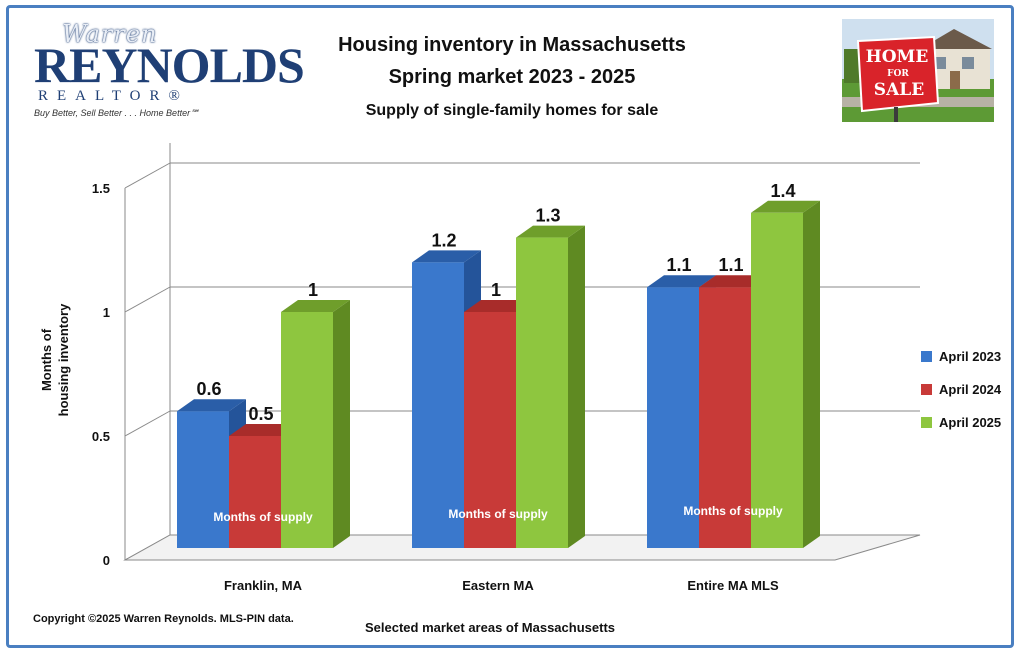  Describe the element at coordinates (512, 110) in the screenshot. I see `chart-subtitle-2: Supply of single-family homes for sale` at that location.